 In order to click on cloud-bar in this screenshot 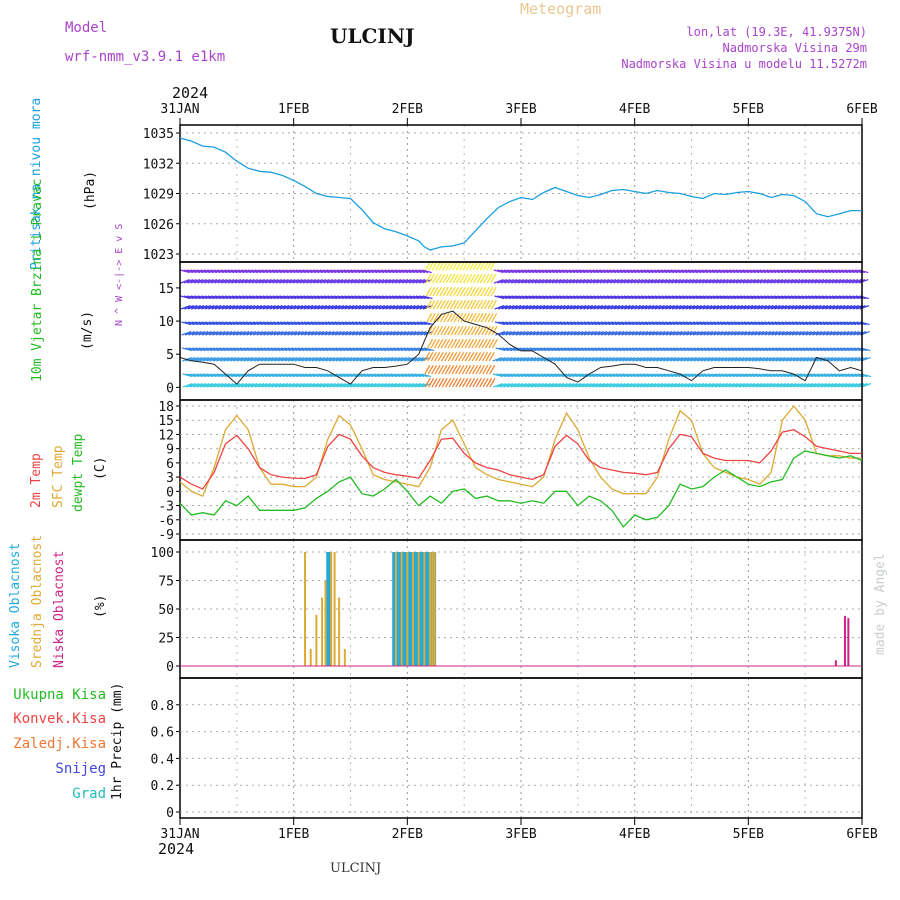, I will do `click(328, 609)`.